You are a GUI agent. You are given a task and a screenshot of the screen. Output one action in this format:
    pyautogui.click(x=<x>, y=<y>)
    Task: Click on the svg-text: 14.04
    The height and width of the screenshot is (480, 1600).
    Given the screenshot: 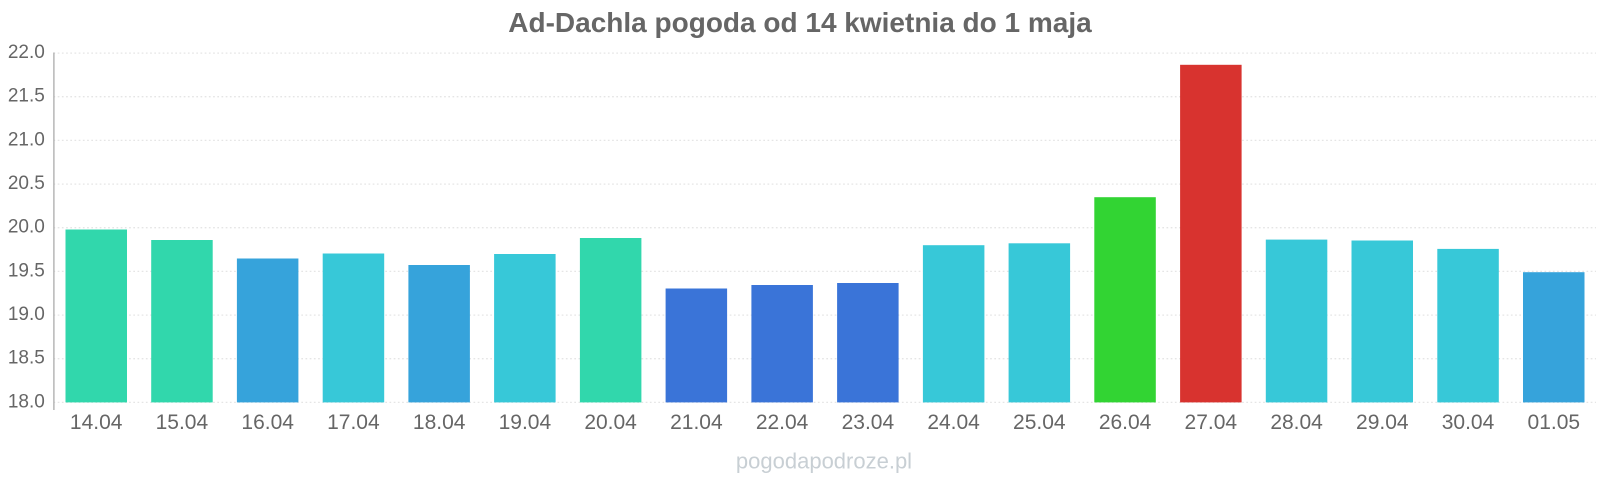 What is the action you would take?
    pyautogui.click(x=96, y=422)
    